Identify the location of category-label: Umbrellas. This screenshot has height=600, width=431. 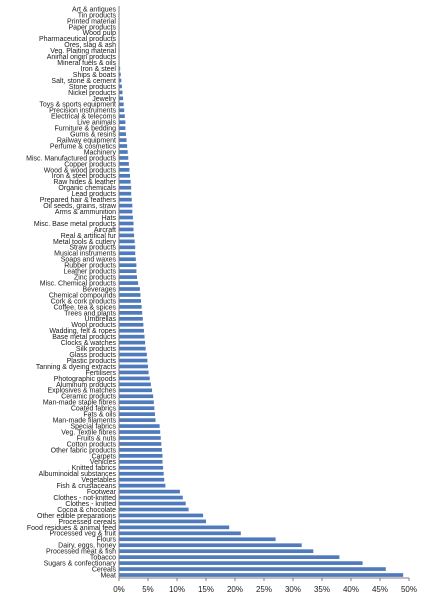
(100, 319).